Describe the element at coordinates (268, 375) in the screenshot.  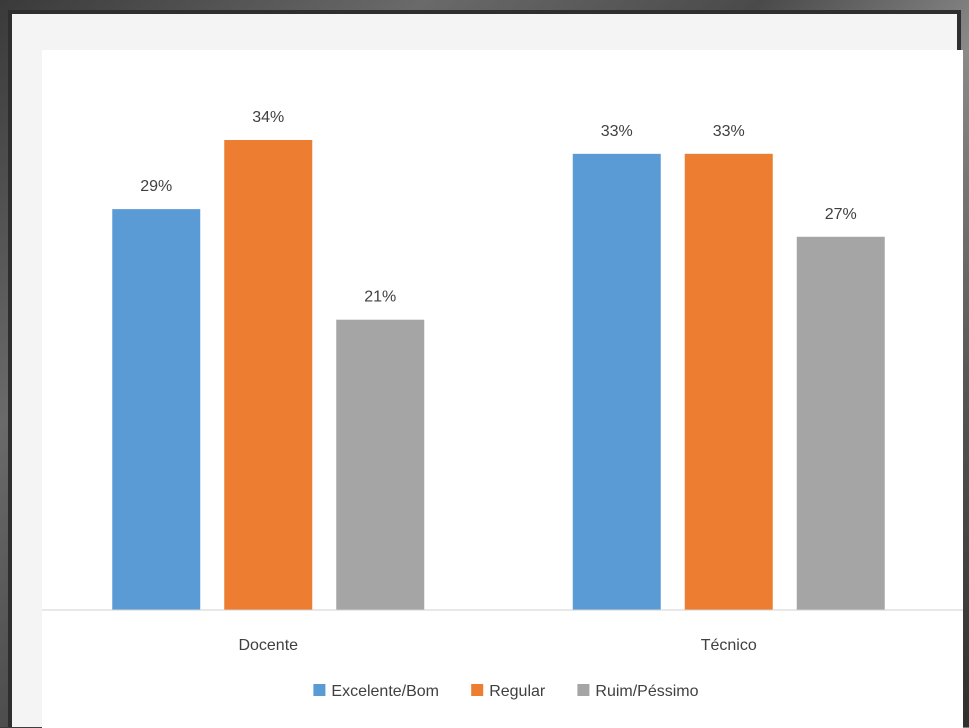
I see `bar-regular-docente` at that location.